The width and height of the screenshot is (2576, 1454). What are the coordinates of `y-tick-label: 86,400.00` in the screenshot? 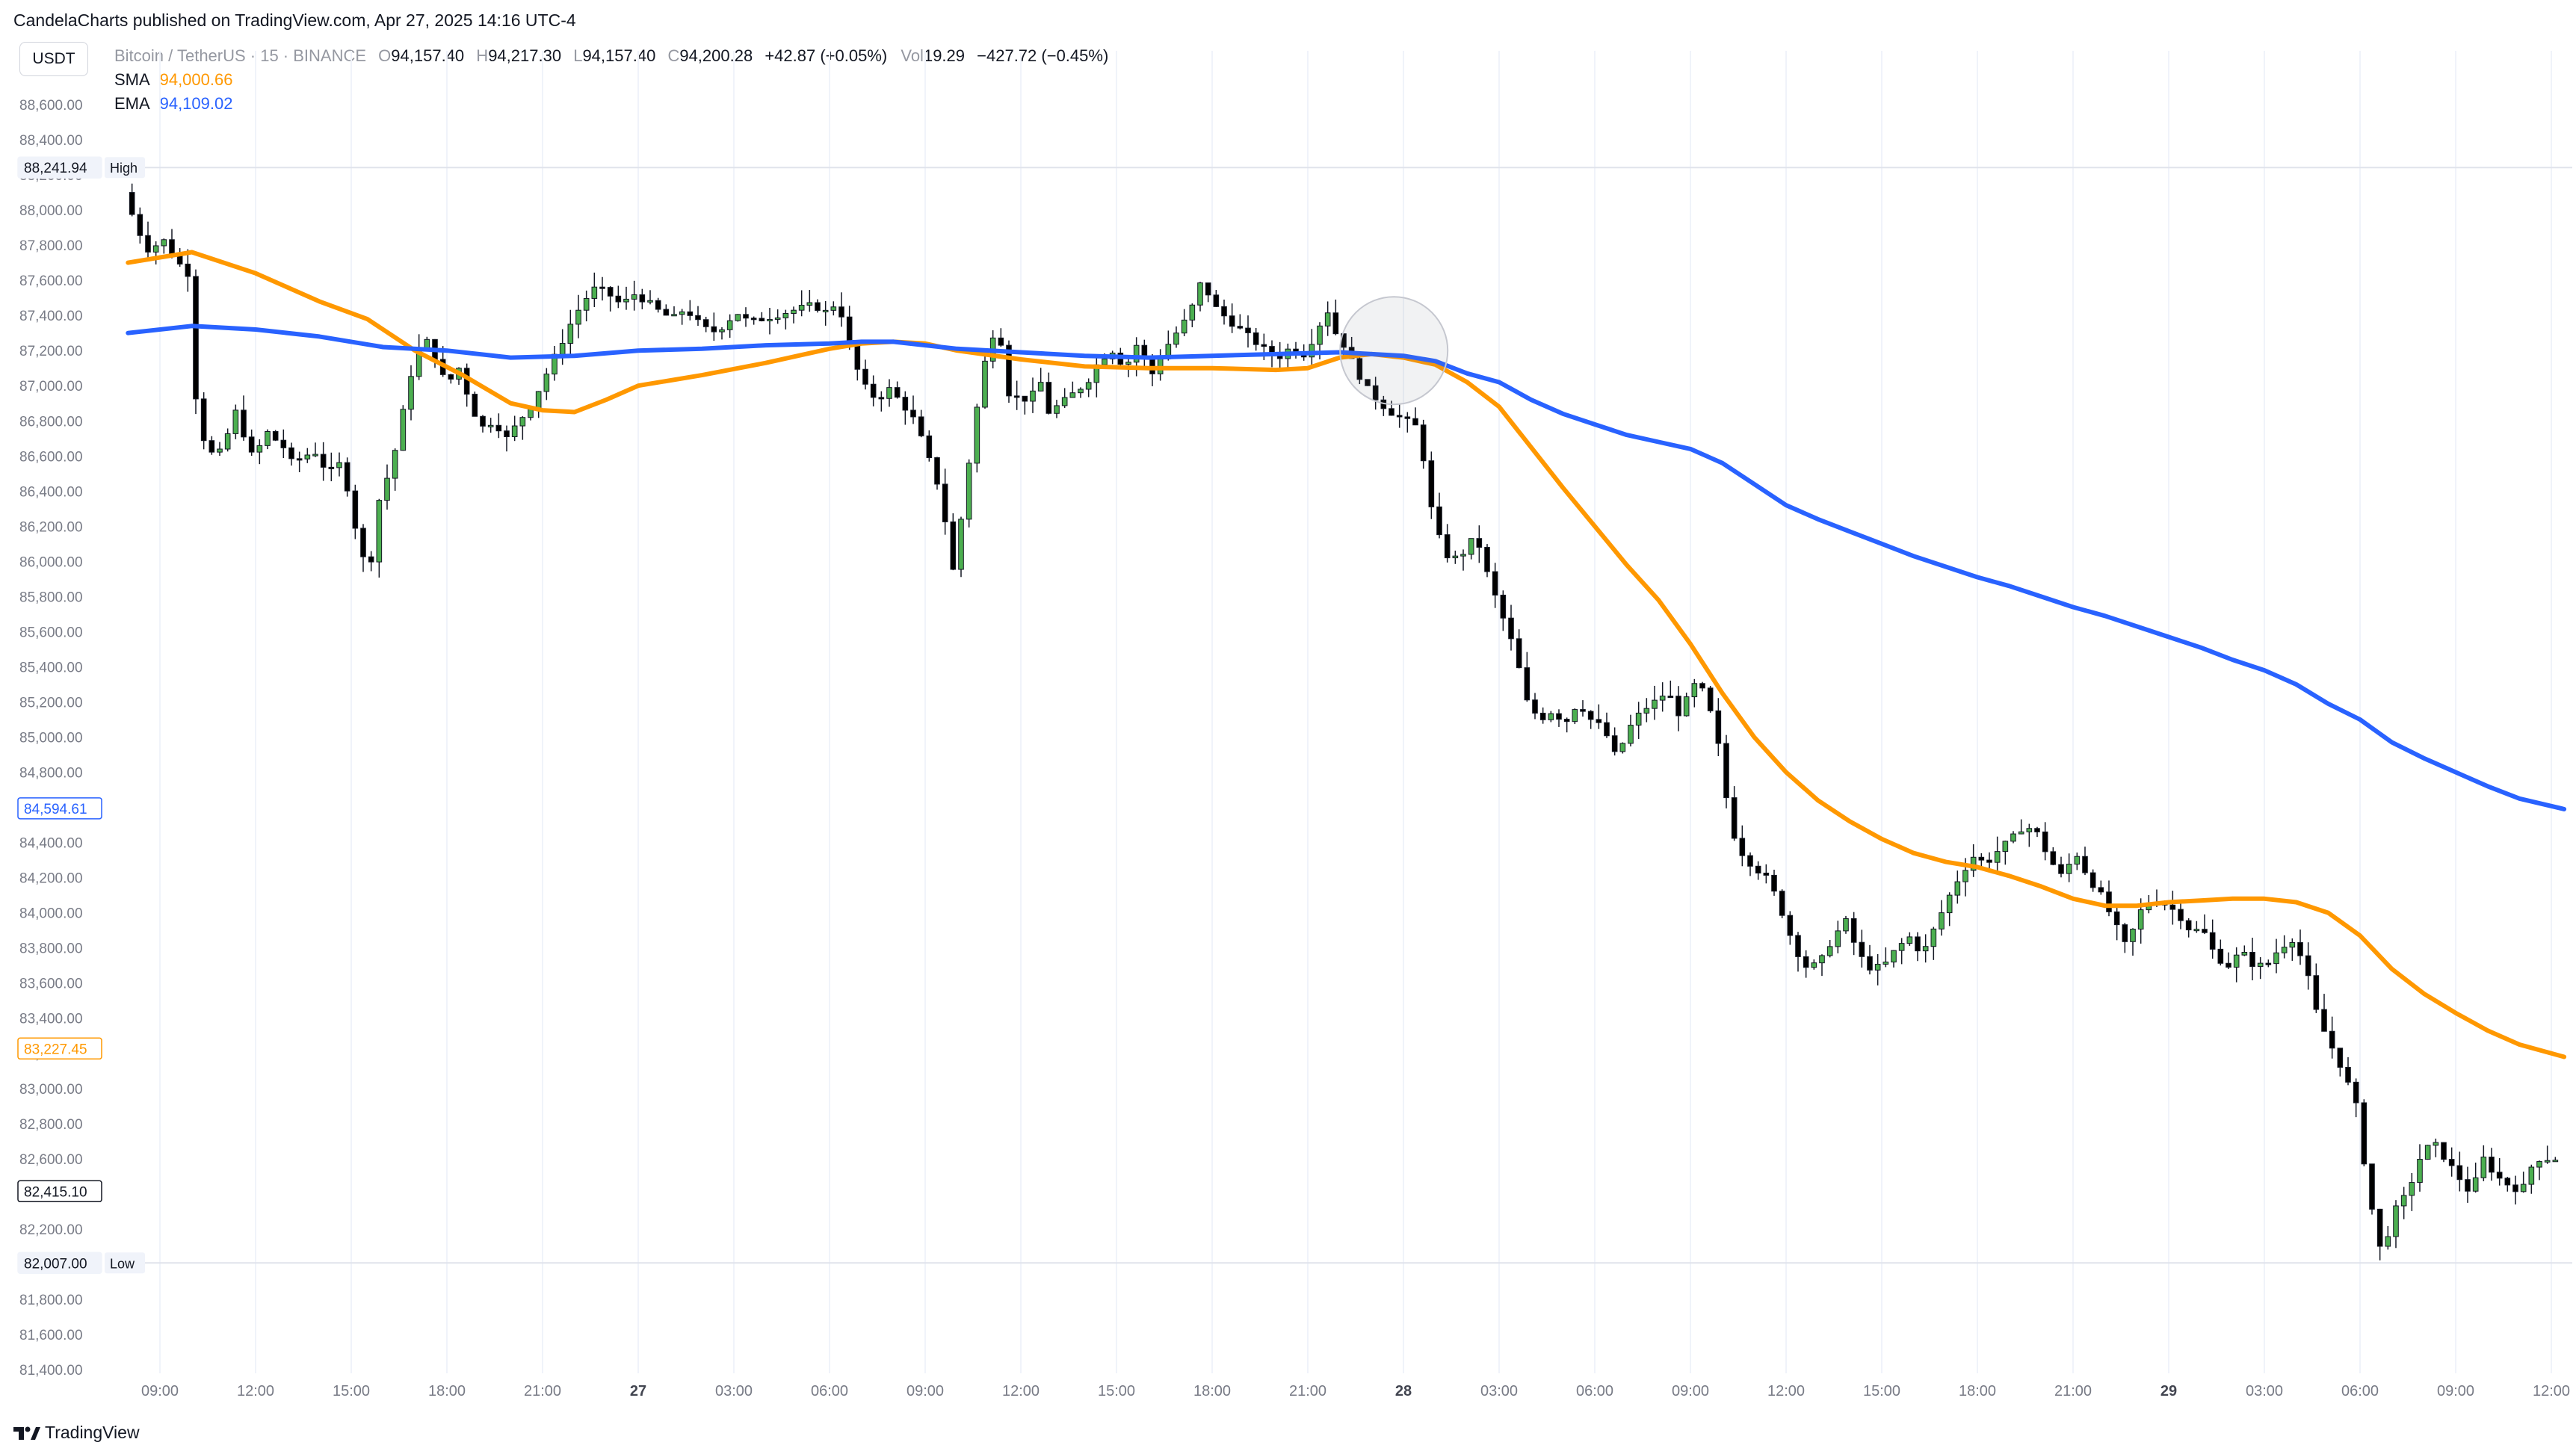 It's located at (51, 492).